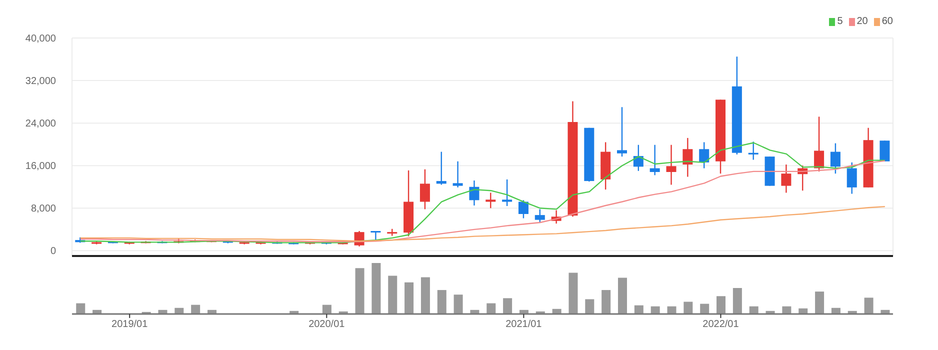 This screenshot has width=938, height=350. I want to click on y-tick-label: 32,000, so click(40, 82).